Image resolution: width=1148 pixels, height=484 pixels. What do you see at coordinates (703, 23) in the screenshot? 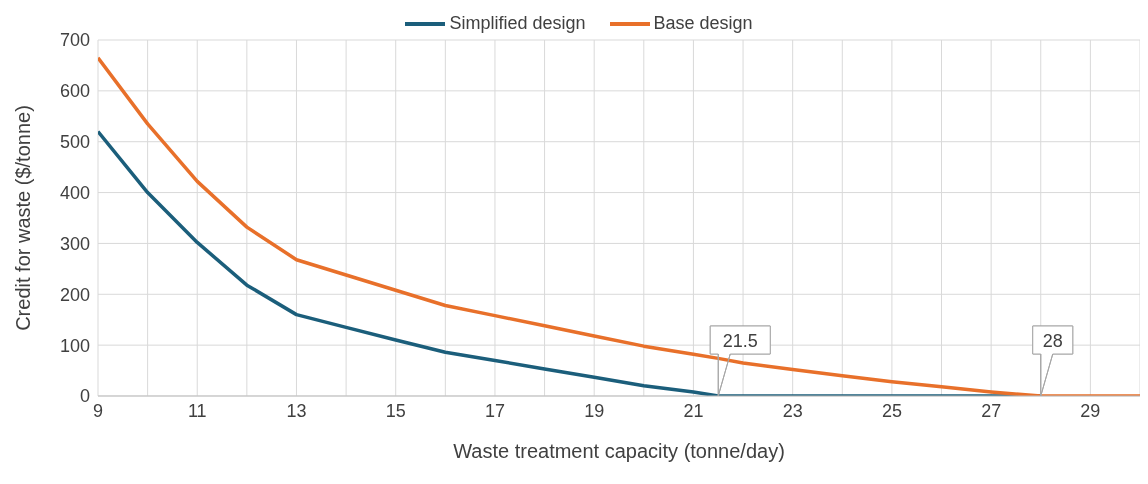
I see `legend-label: Base design` at bounding box center [703, 23].